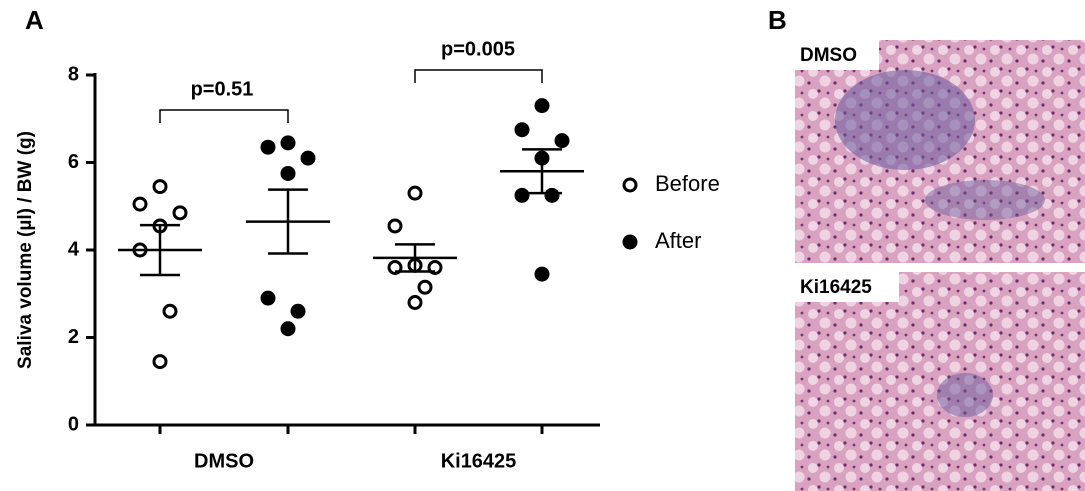 The image size is (1085, 491). I want to click on panel-label: A, so click(34, 20).